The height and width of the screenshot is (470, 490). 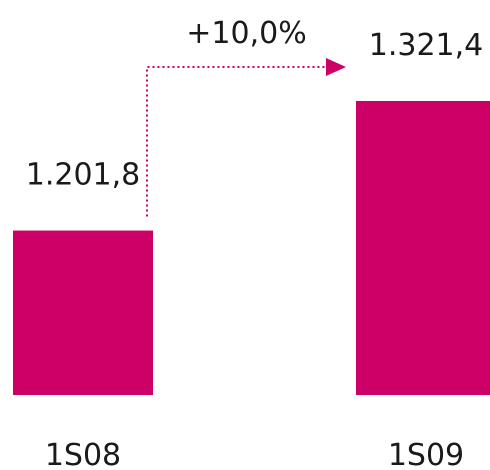 I want to click on value-label-1s08: 1.201,8, so click(x=83, y=175).